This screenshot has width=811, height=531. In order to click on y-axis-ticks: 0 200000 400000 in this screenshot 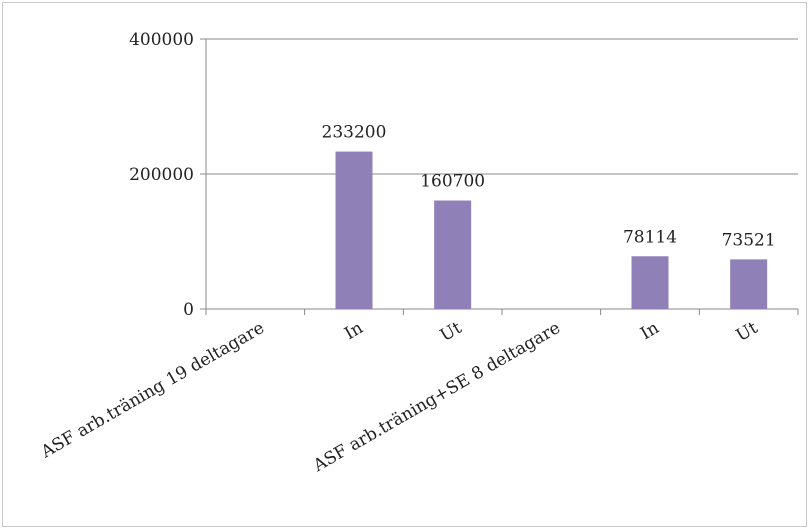, I will do `click(167, 175)`.